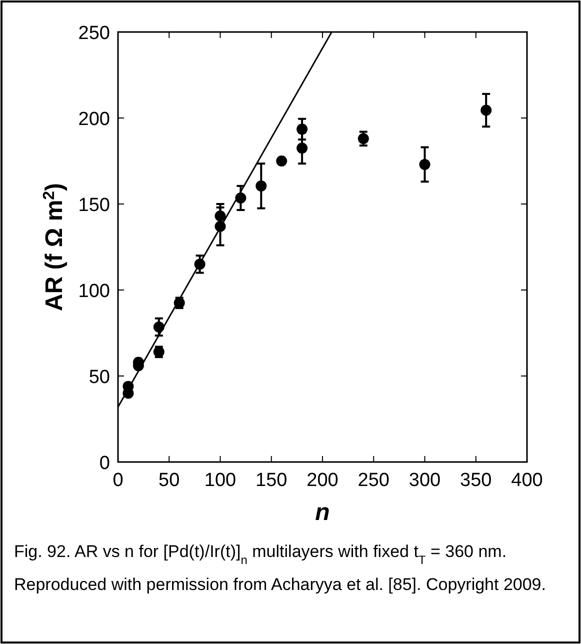  What do you see at coordinates (99, 377) in the screenshot?
I see `y-tick-label: 50` at bounding box center [99, 377].